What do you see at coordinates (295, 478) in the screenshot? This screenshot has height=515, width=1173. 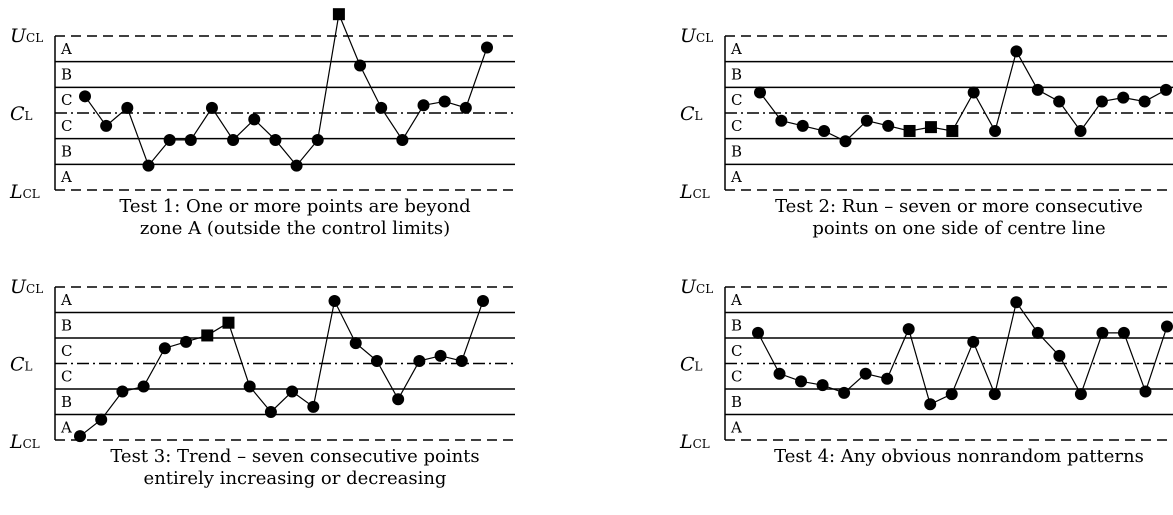 I see `chart-caption: entirely increasing or decreasing` at bounding box center [295, 478].